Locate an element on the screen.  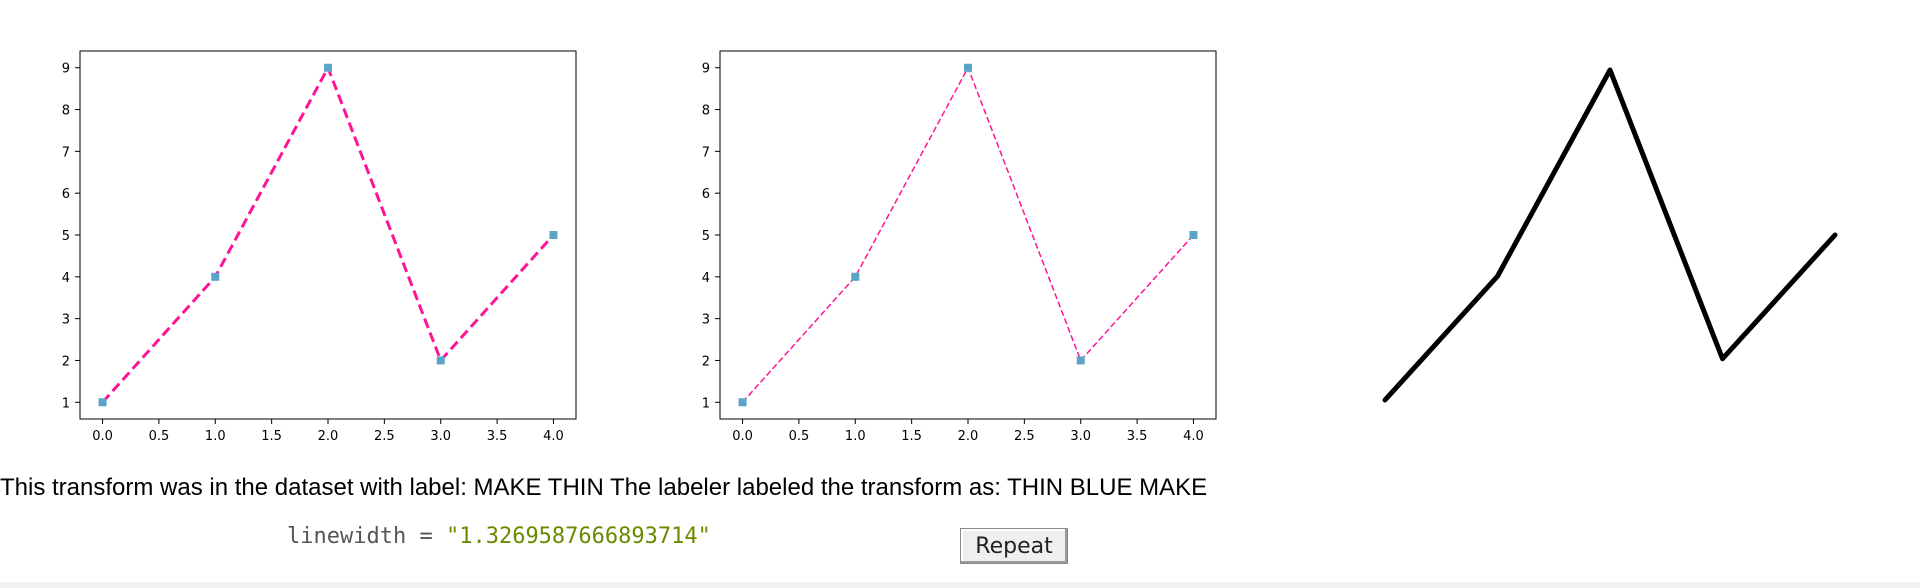
sketch-line is located at coordinates (1610, 235).